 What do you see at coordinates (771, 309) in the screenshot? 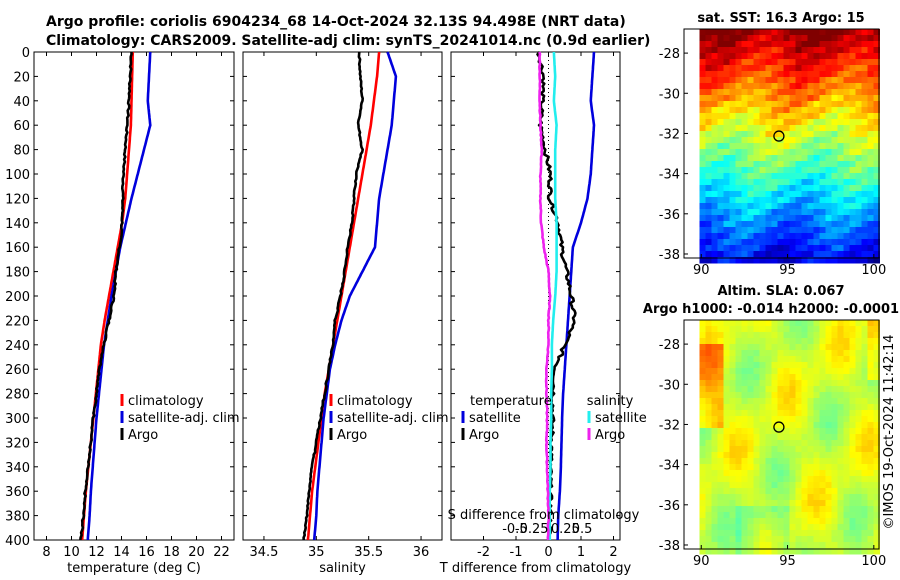
I see `map-subtitle-sla: Argo h1000: -0.014 h2000: -0.0001` at bounding box center [771, 309].